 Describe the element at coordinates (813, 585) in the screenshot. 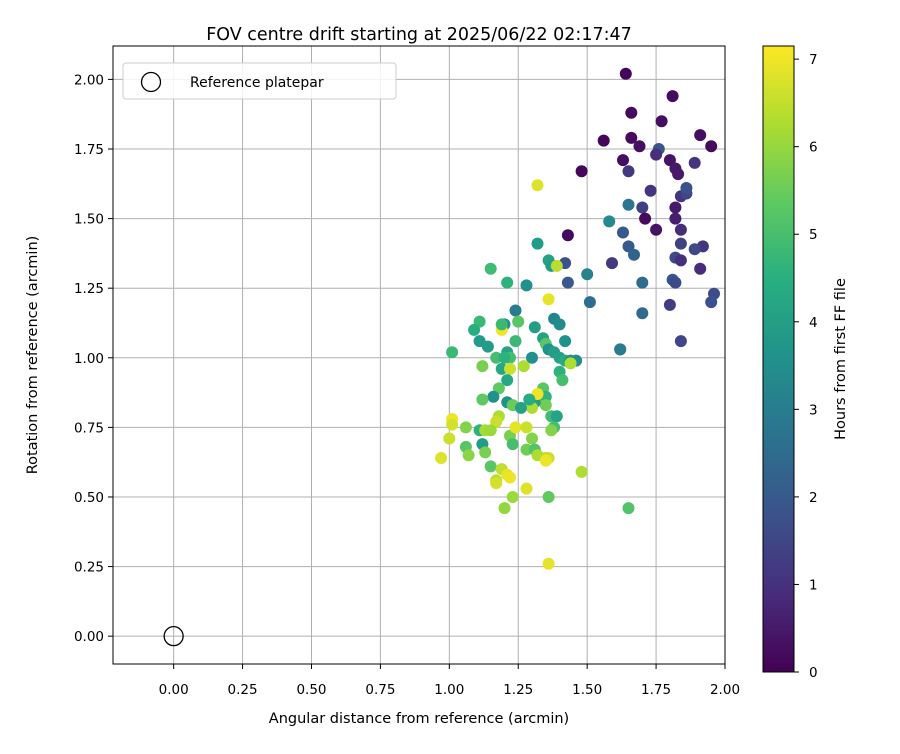

I see `colorbar-tick-label: 1` at that location.